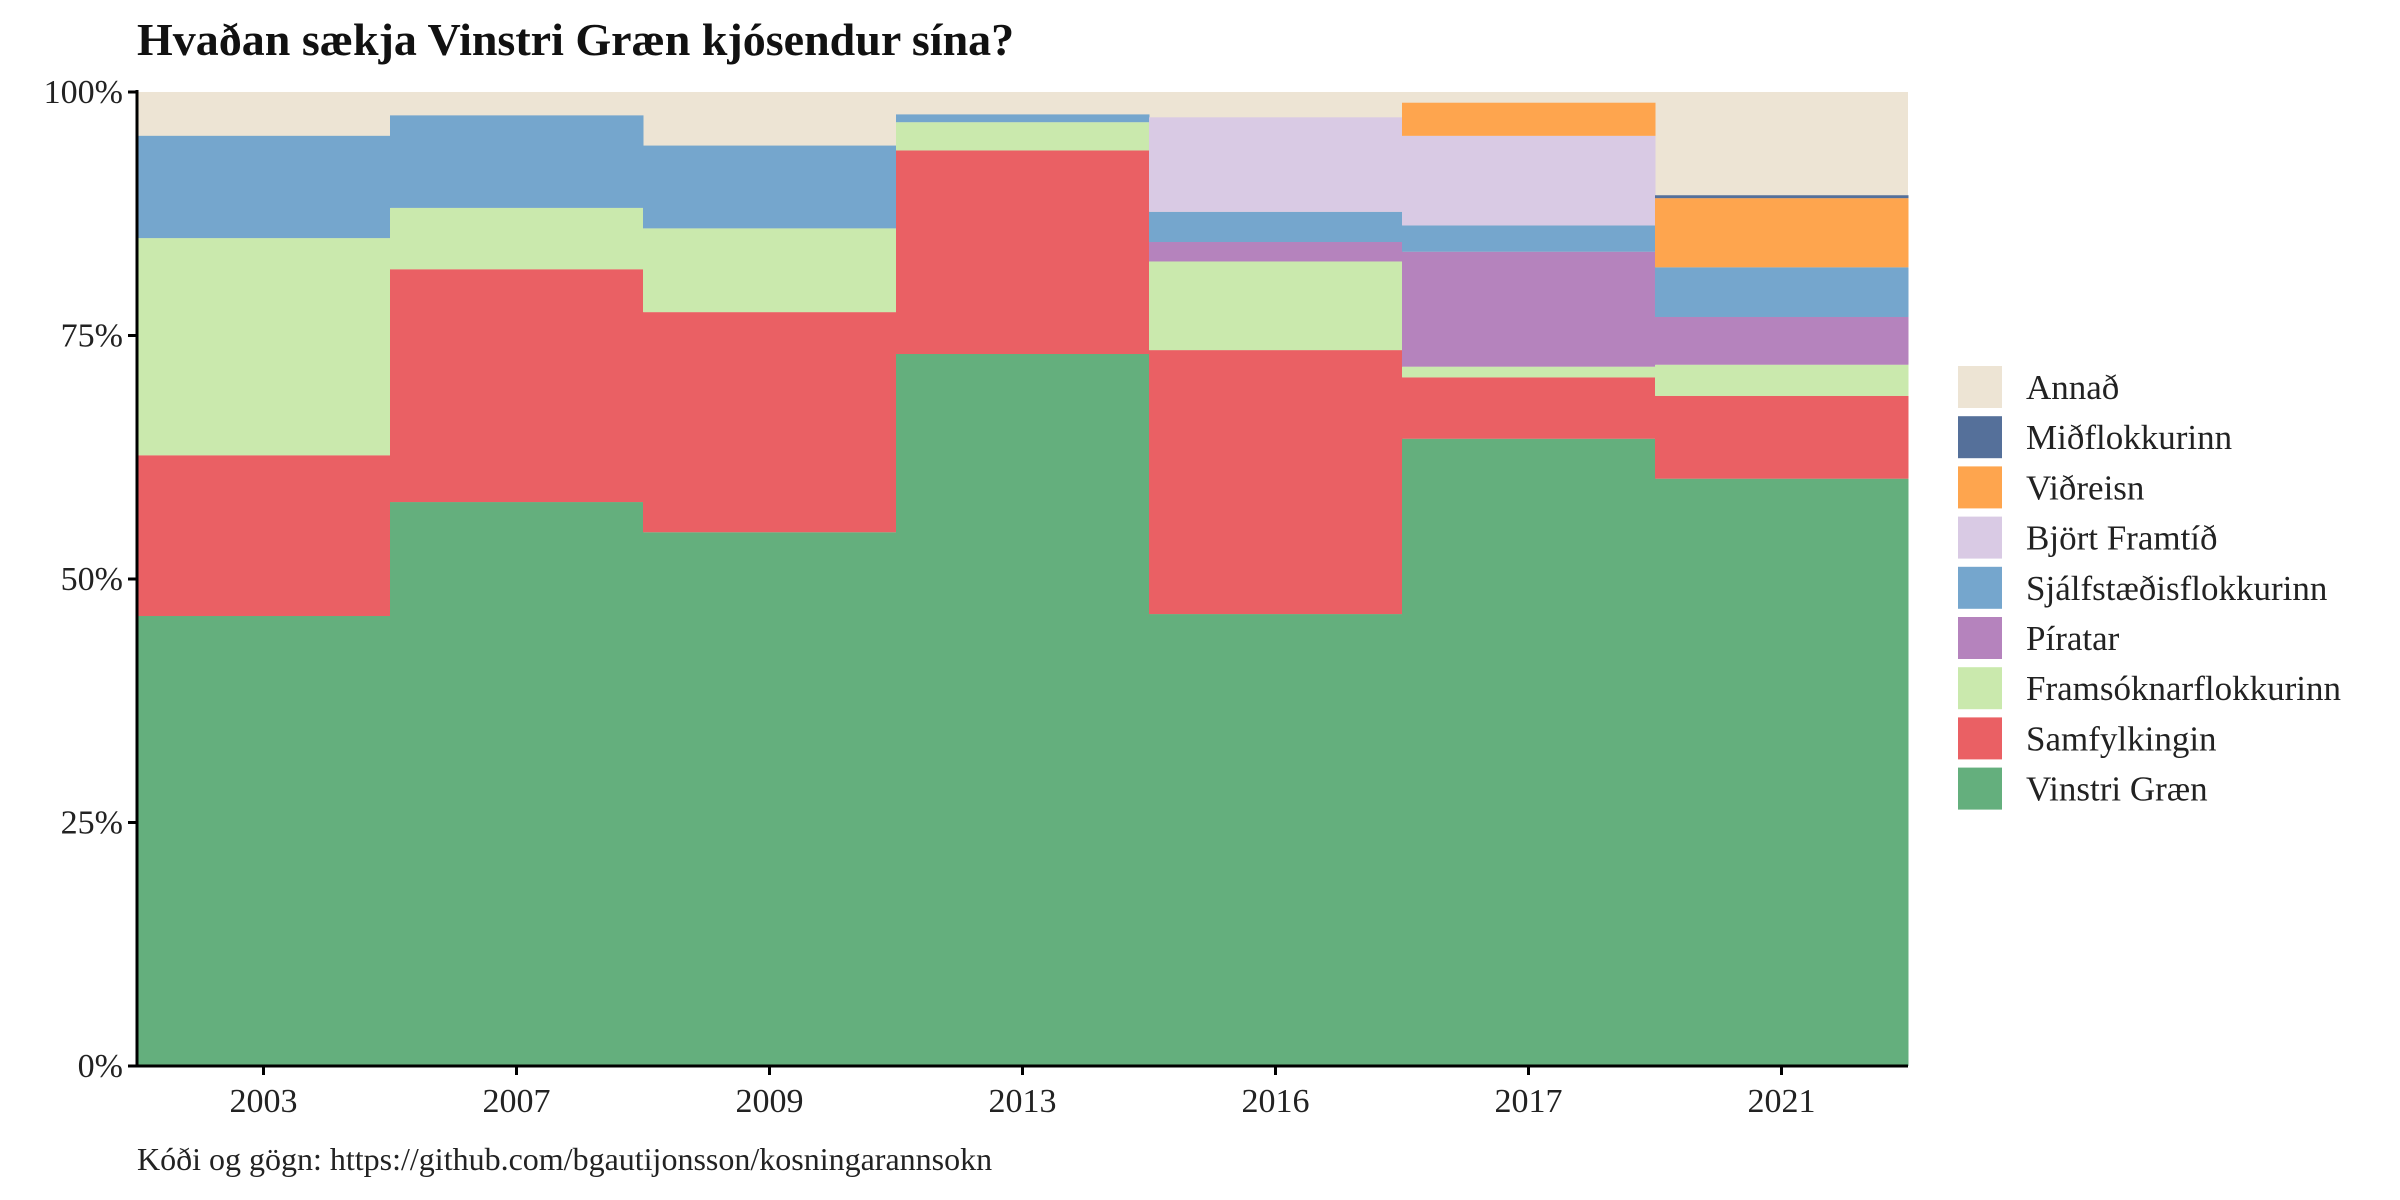 Image resolution: width=2400 pixels, height=1200 pixels. What do you see at coordinates (2072, 387) in the screenshot?
I see `legend-label: Annað` at bounding box center [2072, 387].